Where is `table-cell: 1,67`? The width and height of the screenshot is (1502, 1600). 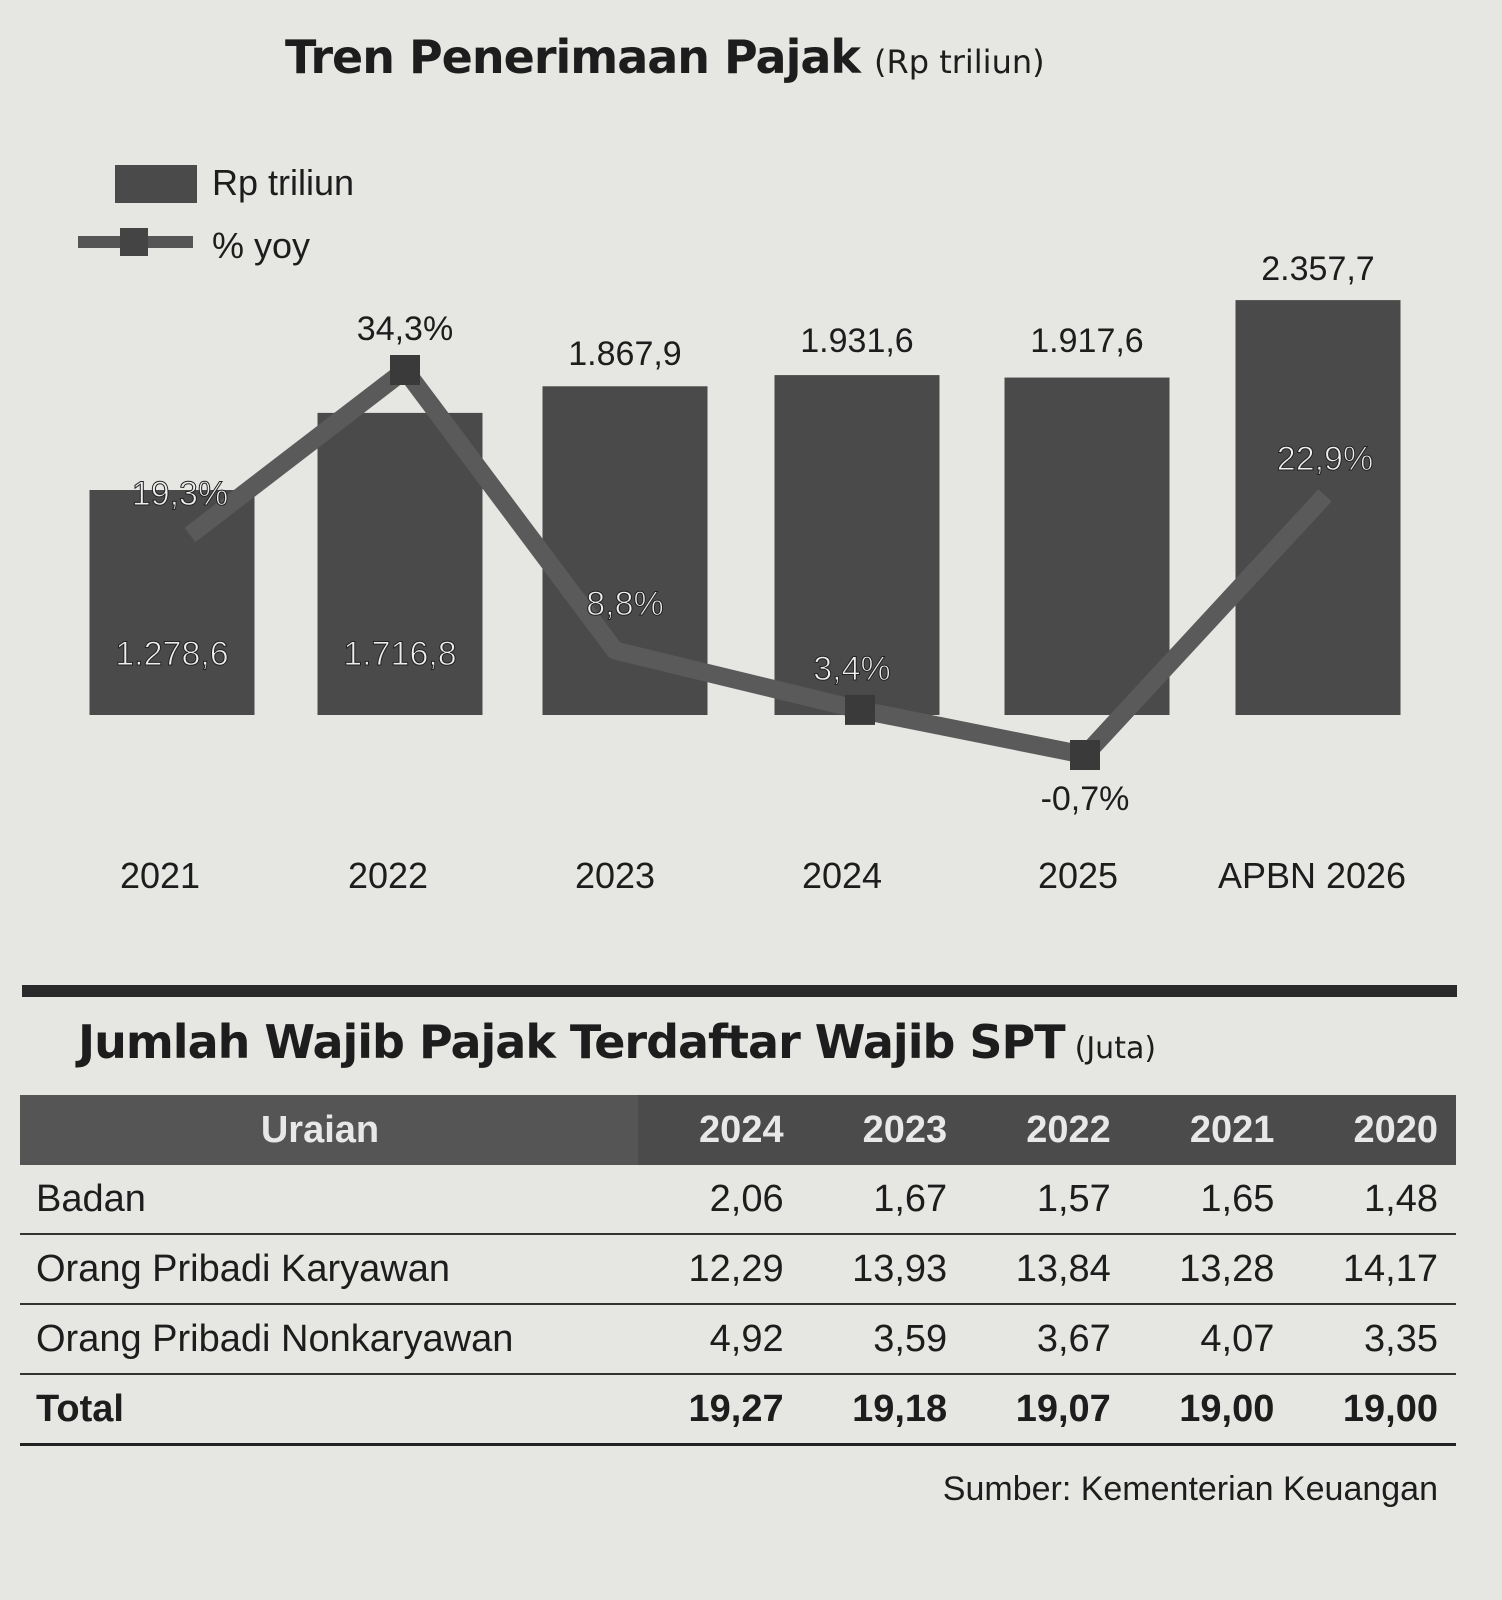 table-cell: 1,67 is located at coordinates (883, 1200).